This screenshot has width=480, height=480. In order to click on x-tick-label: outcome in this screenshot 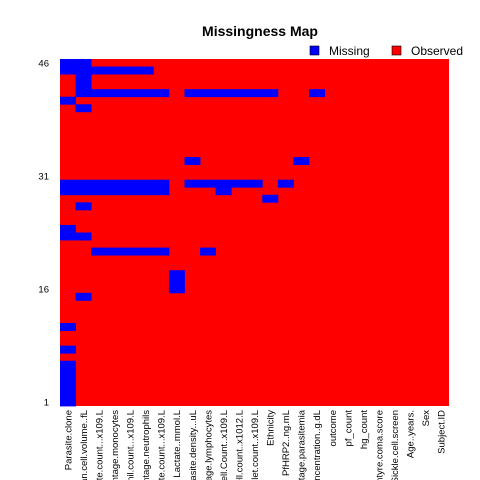, I will do `click(333, 428)`.